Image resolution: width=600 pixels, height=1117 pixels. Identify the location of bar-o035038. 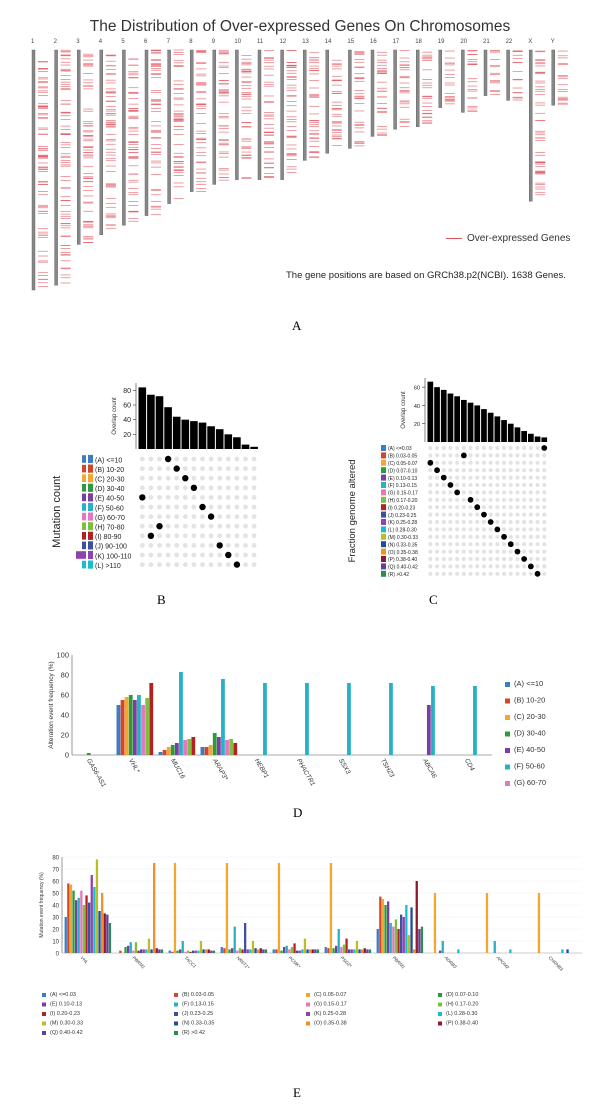
(102, 923).